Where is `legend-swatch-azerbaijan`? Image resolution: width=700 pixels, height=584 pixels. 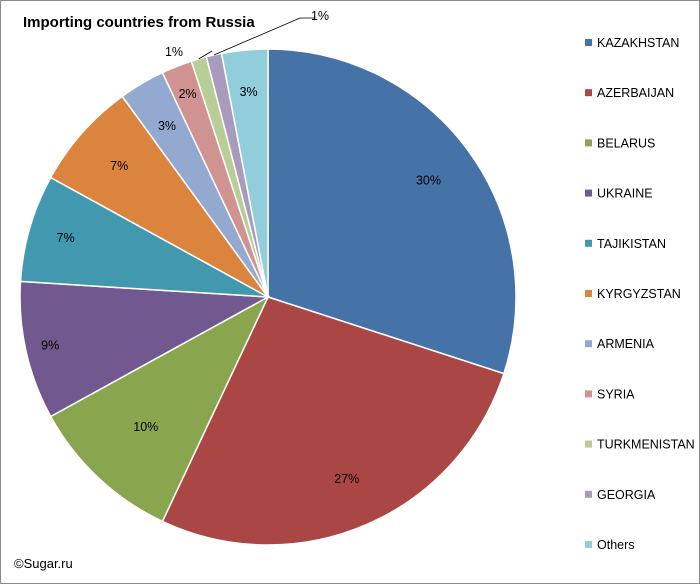 legend-swatch-azerbaijan is located at coordinates (588, 93).